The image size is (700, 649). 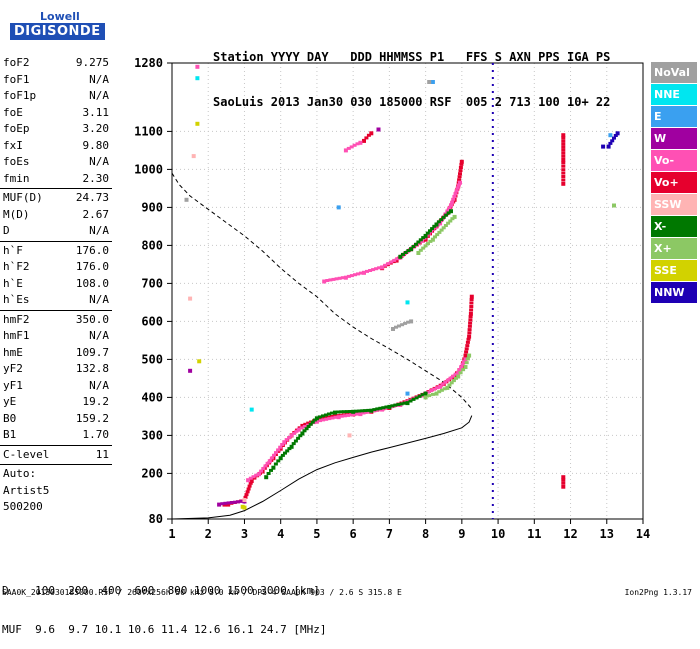 What do you see at coordinates (152, 283) in the screenshot?
I see `y-tick-label: 700` at bounding box center [152, 283].